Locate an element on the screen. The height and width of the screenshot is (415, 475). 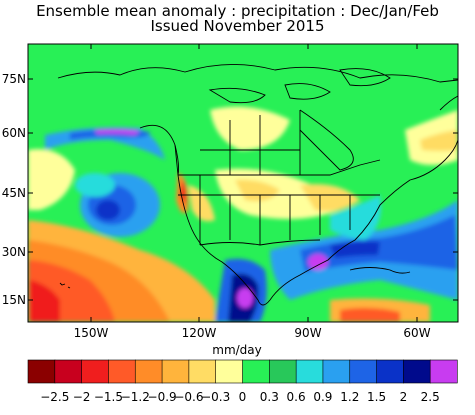
lat-label-60n: 60N is located at coordinates (13, 133).